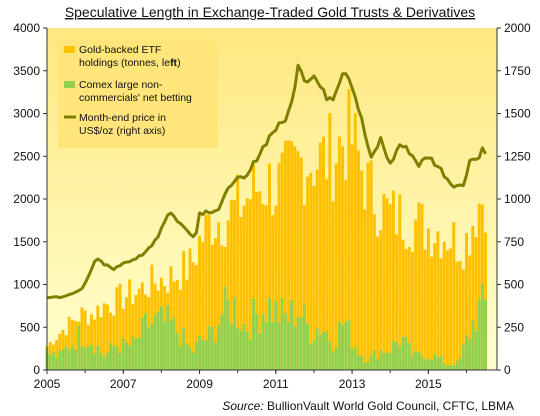  Describe the element at coordinates (514, 285) in the screenshot. I see `y-right-tick-label-2: 500` at that location.